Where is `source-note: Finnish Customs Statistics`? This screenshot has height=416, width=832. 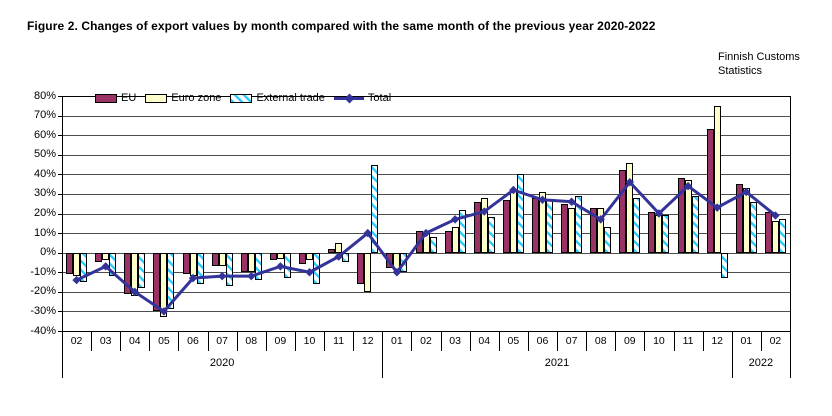 source-note: Finnish Customs Statistics is located at coordinates (759, 64).